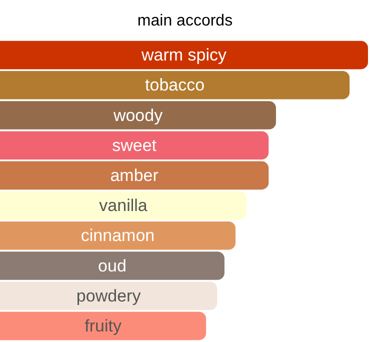 The image size is (370, 342). I want to click on y-tick-label: cinnamon, so click(117, 236).